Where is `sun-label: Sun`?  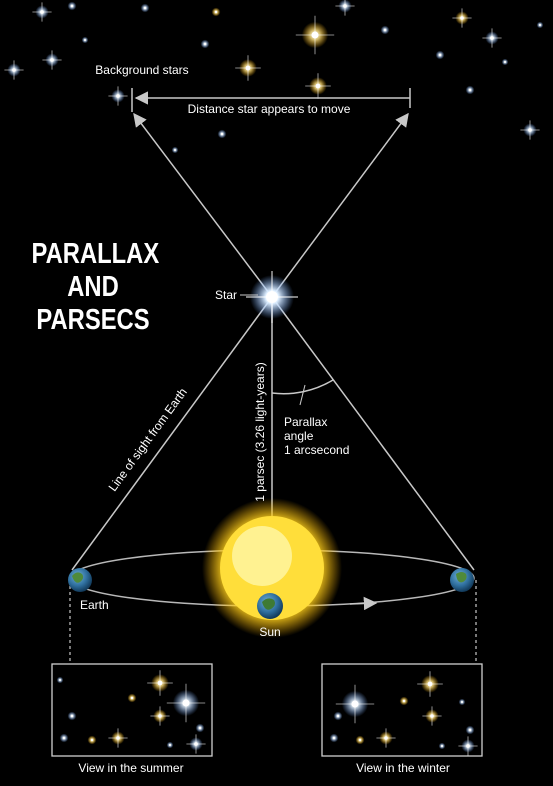 sun-label: Sun is located at coordinates (269, 632).